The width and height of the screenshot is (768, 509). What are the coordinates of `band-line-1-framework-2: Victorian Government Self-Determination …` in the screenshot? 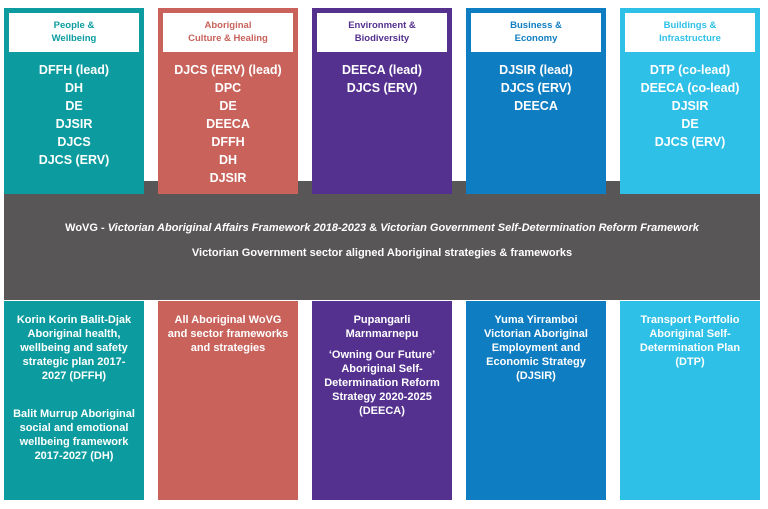 It's located at (539, 228).